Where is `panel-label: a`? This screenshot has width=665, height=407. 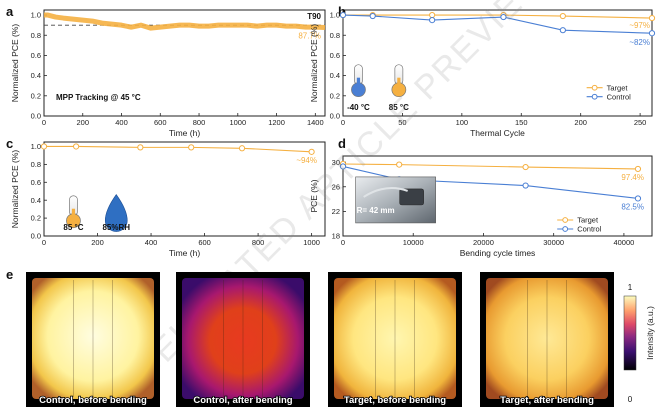 panel-label: a is located at coordinates (10, 11).